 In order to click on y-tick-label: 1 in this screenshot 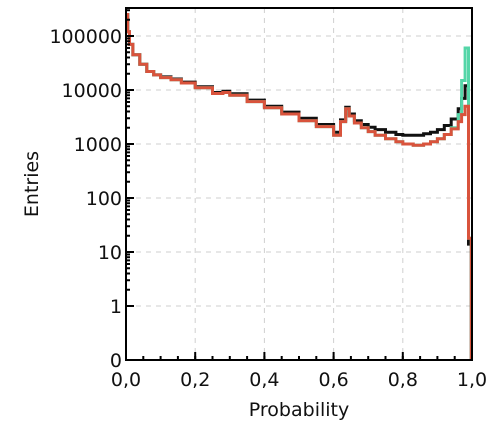, I will do `click(116, 307)`.